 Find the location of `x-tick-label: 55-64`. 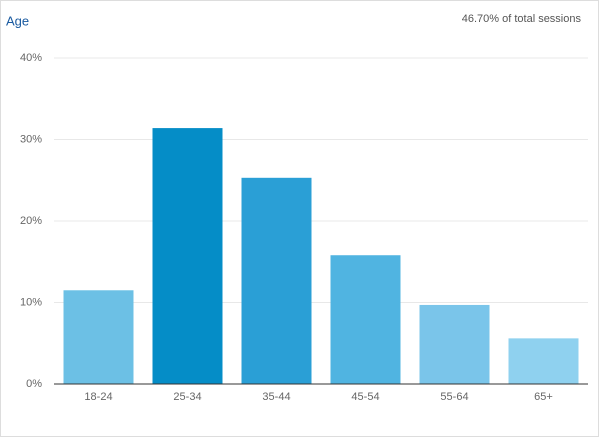

x-tick-label: 55-64 is located at coordinates (454, 397).